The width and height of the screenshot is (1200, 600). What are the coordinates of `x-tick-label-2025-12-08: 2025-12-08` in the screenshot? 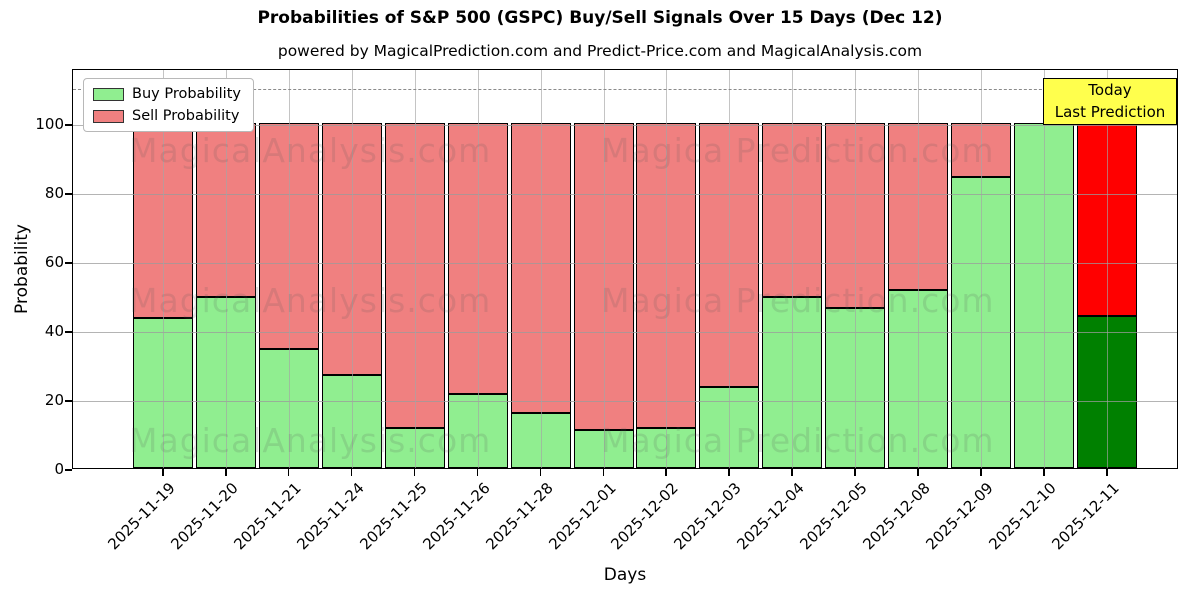 It's located at (896, 516).